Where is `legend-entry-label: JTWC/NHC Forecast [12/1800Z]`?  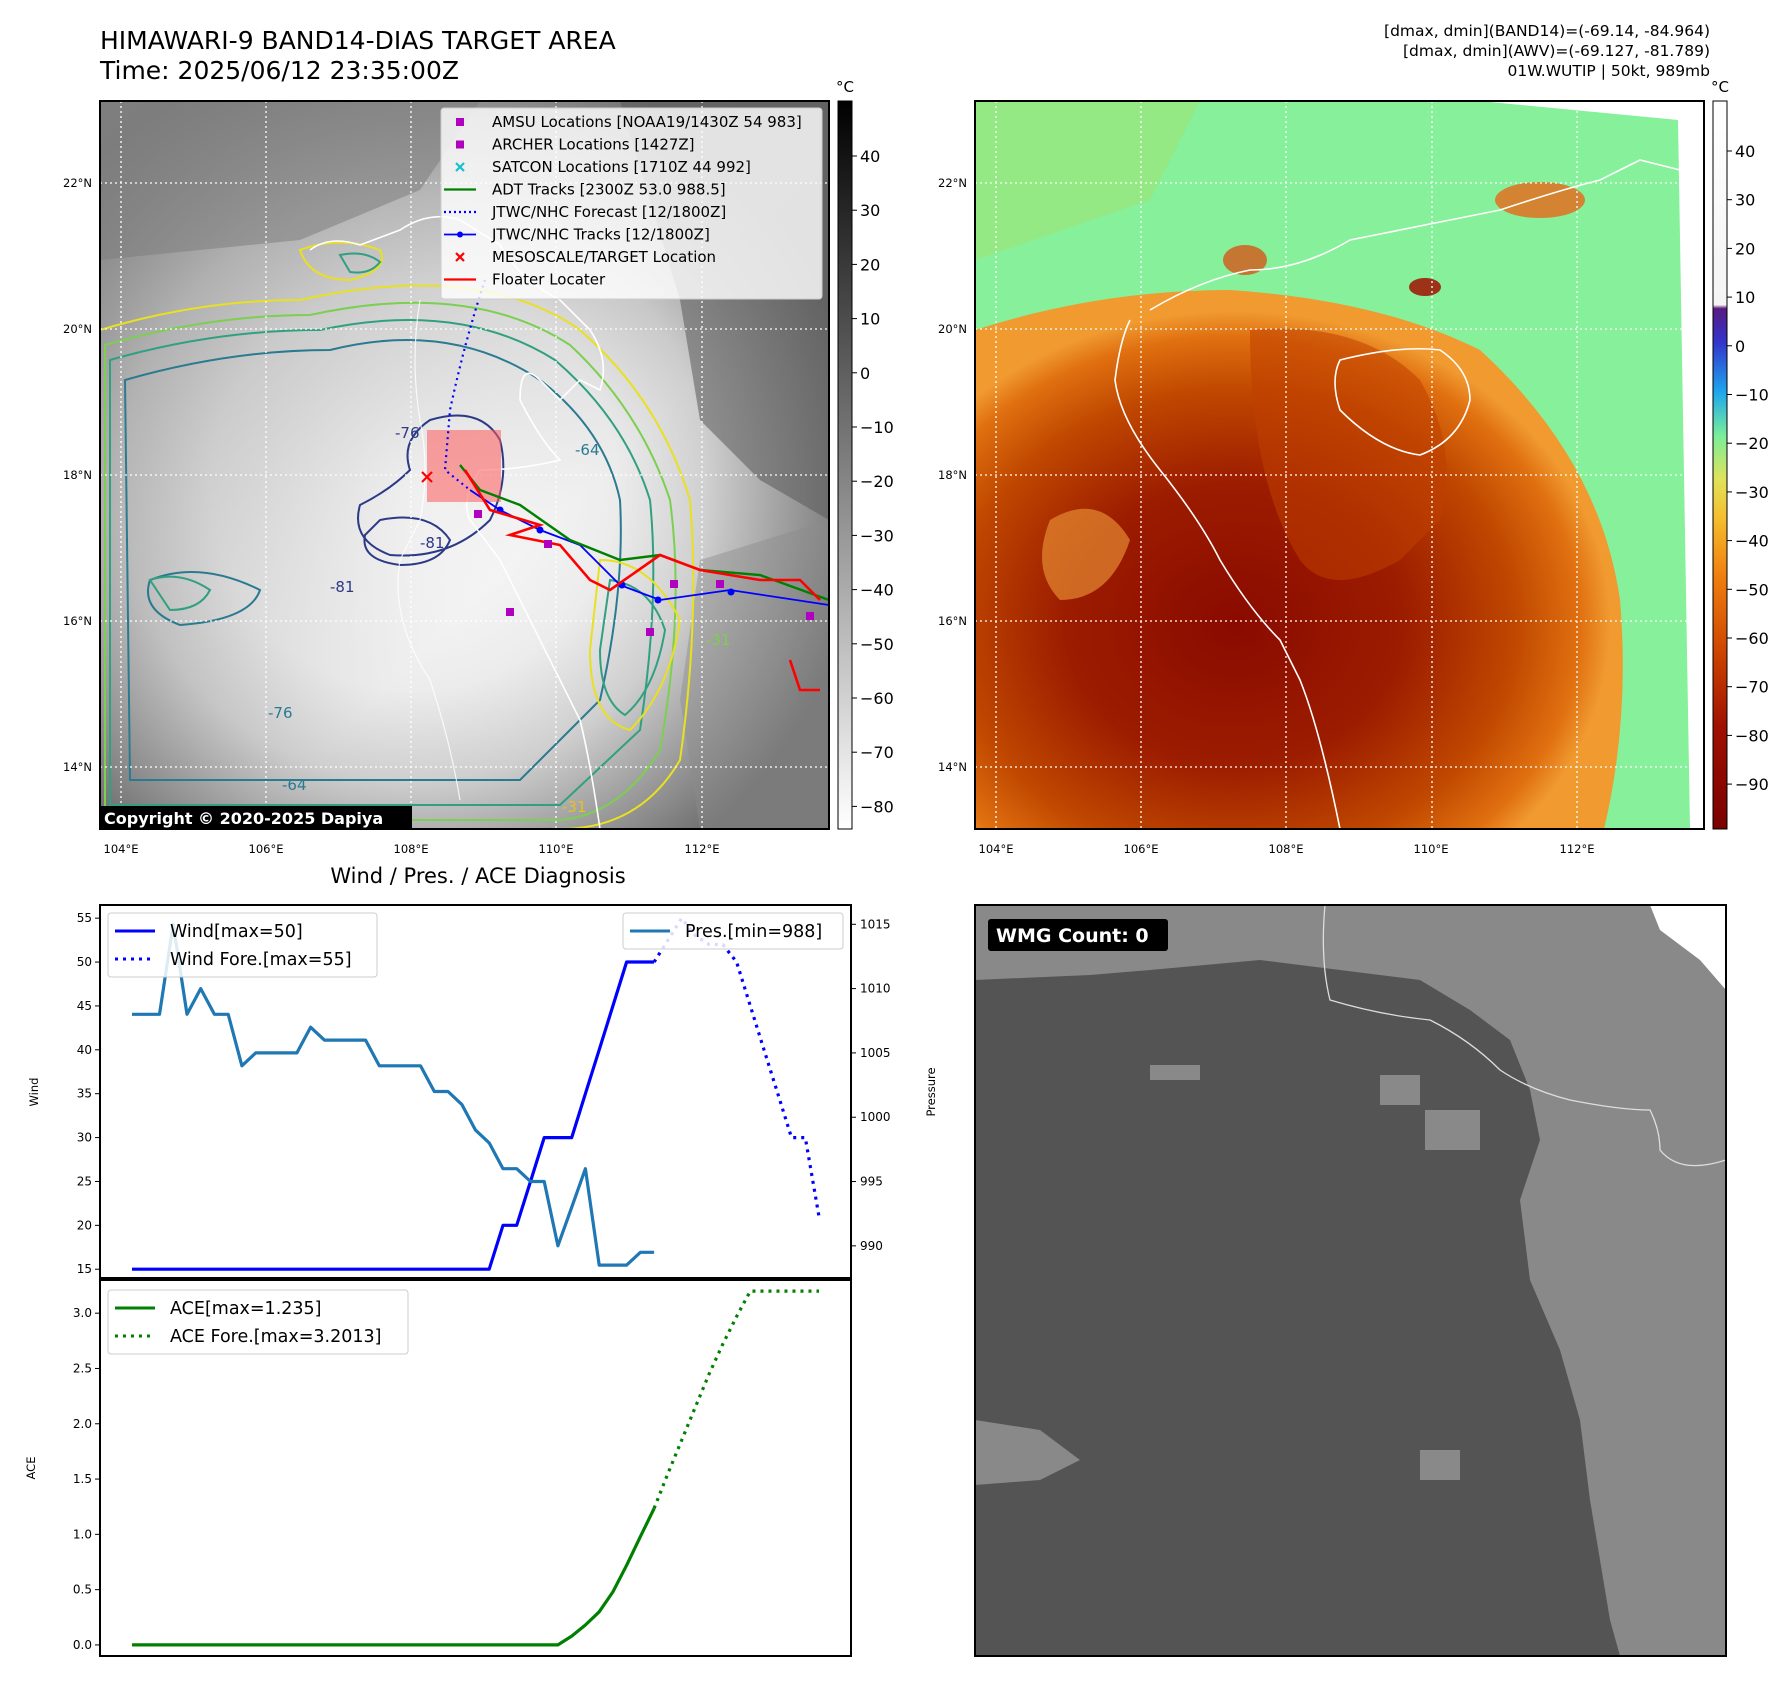 legend-entry-label: JTWC/NHC Forecast [12/1800Z] is located at coordinates (608, 212).